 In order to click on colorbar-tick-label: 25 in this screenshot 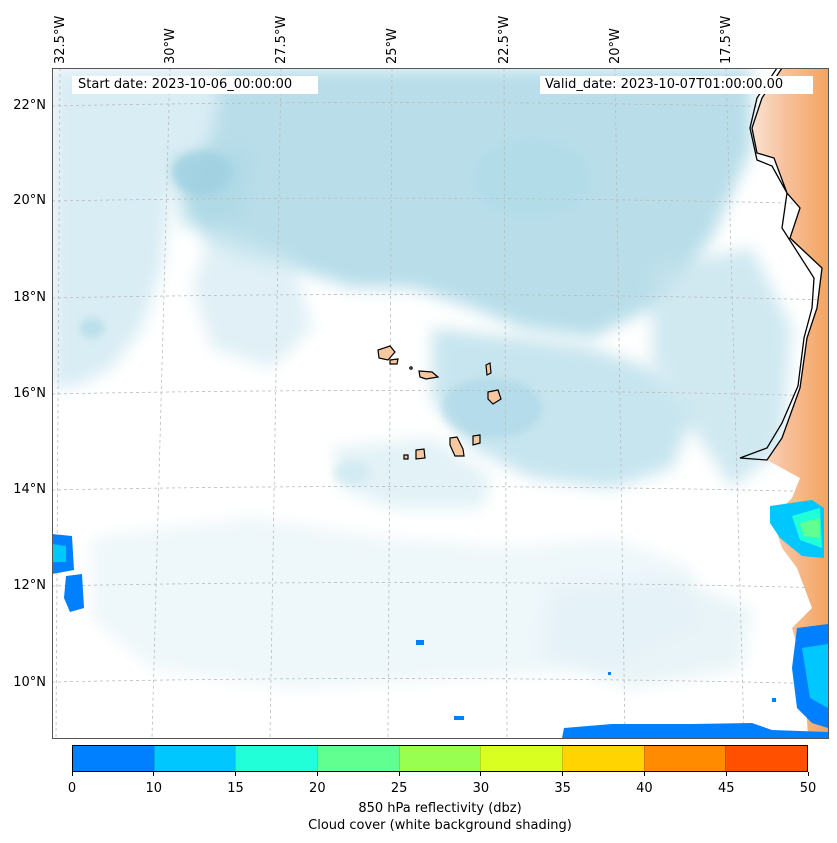, I will do `click(399, 788)`.